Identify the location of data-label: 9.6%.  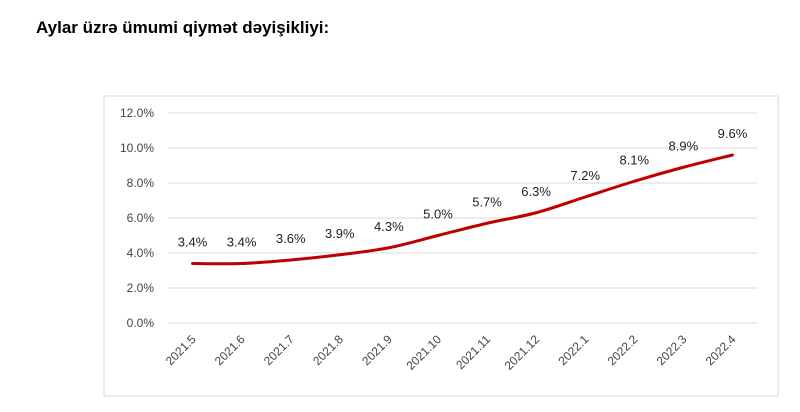
(733, 133).